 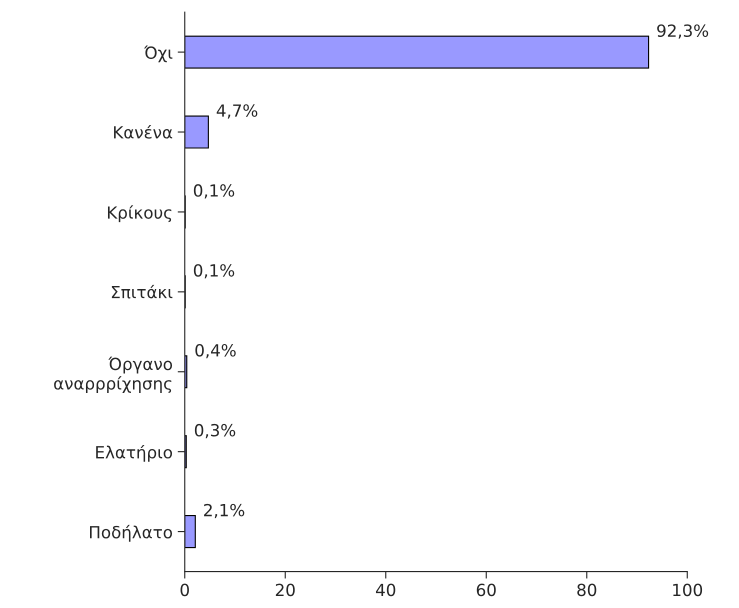 What do you see at coordinates (184, 590) in the screenshot?
I see `x-tick-label: 0` at bounding box center [184, 590].